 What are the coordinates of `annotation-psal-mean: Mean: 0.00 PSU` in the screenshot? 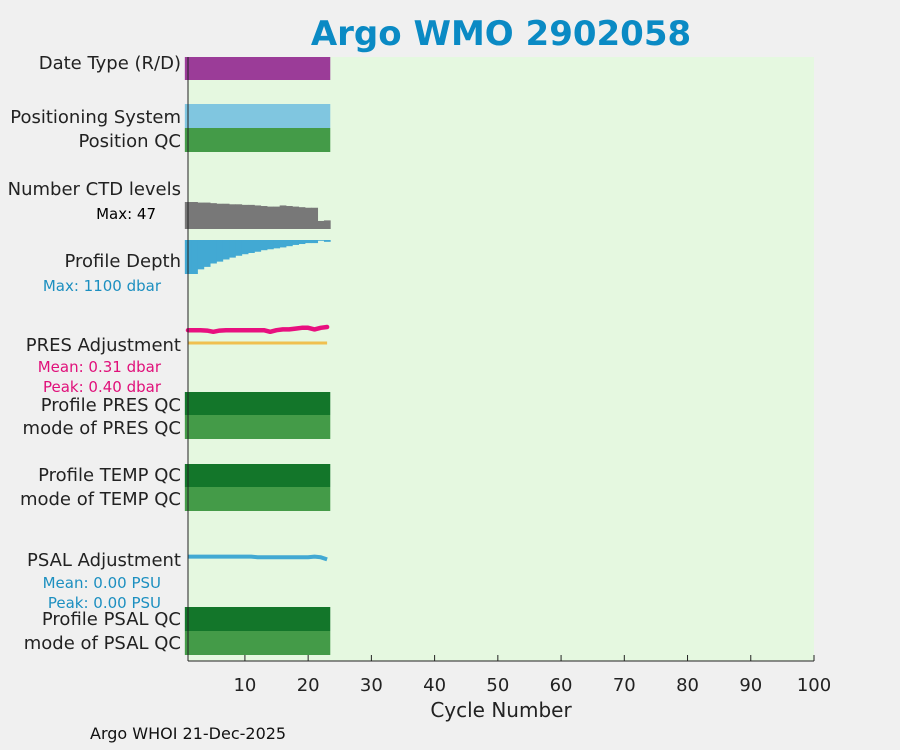 It's located at (102, 583).